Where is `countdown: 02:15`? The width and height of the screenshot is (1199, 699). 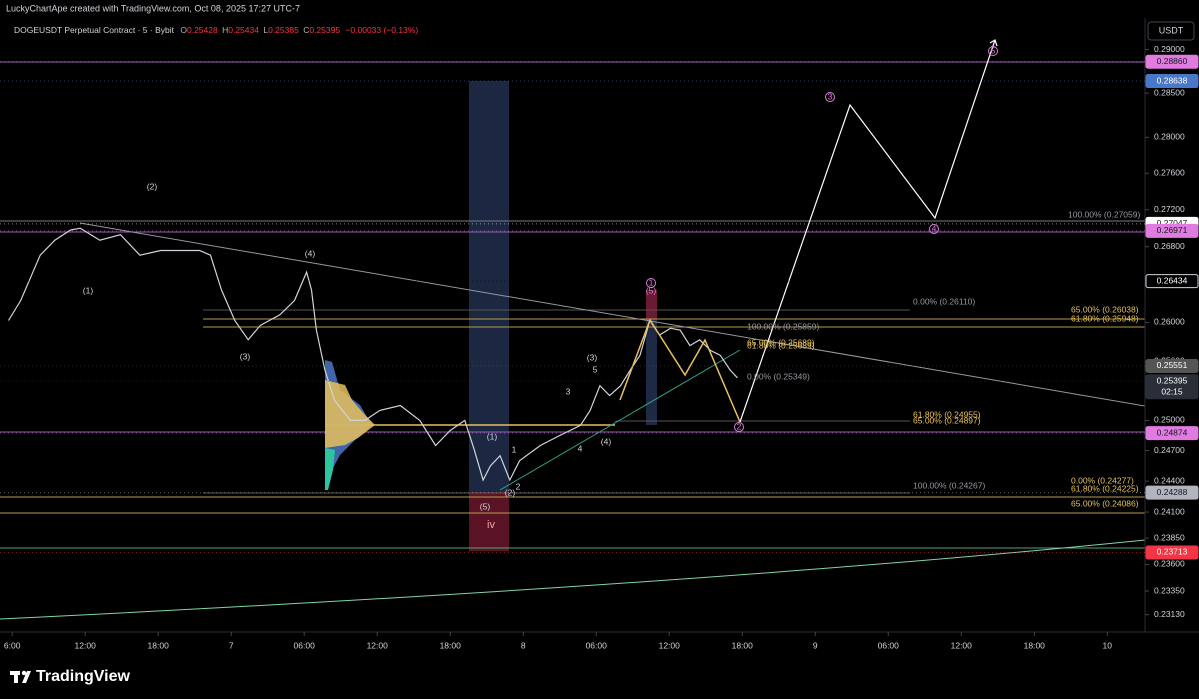
countdown: 02:15 is located at coordinates (1172, 392).